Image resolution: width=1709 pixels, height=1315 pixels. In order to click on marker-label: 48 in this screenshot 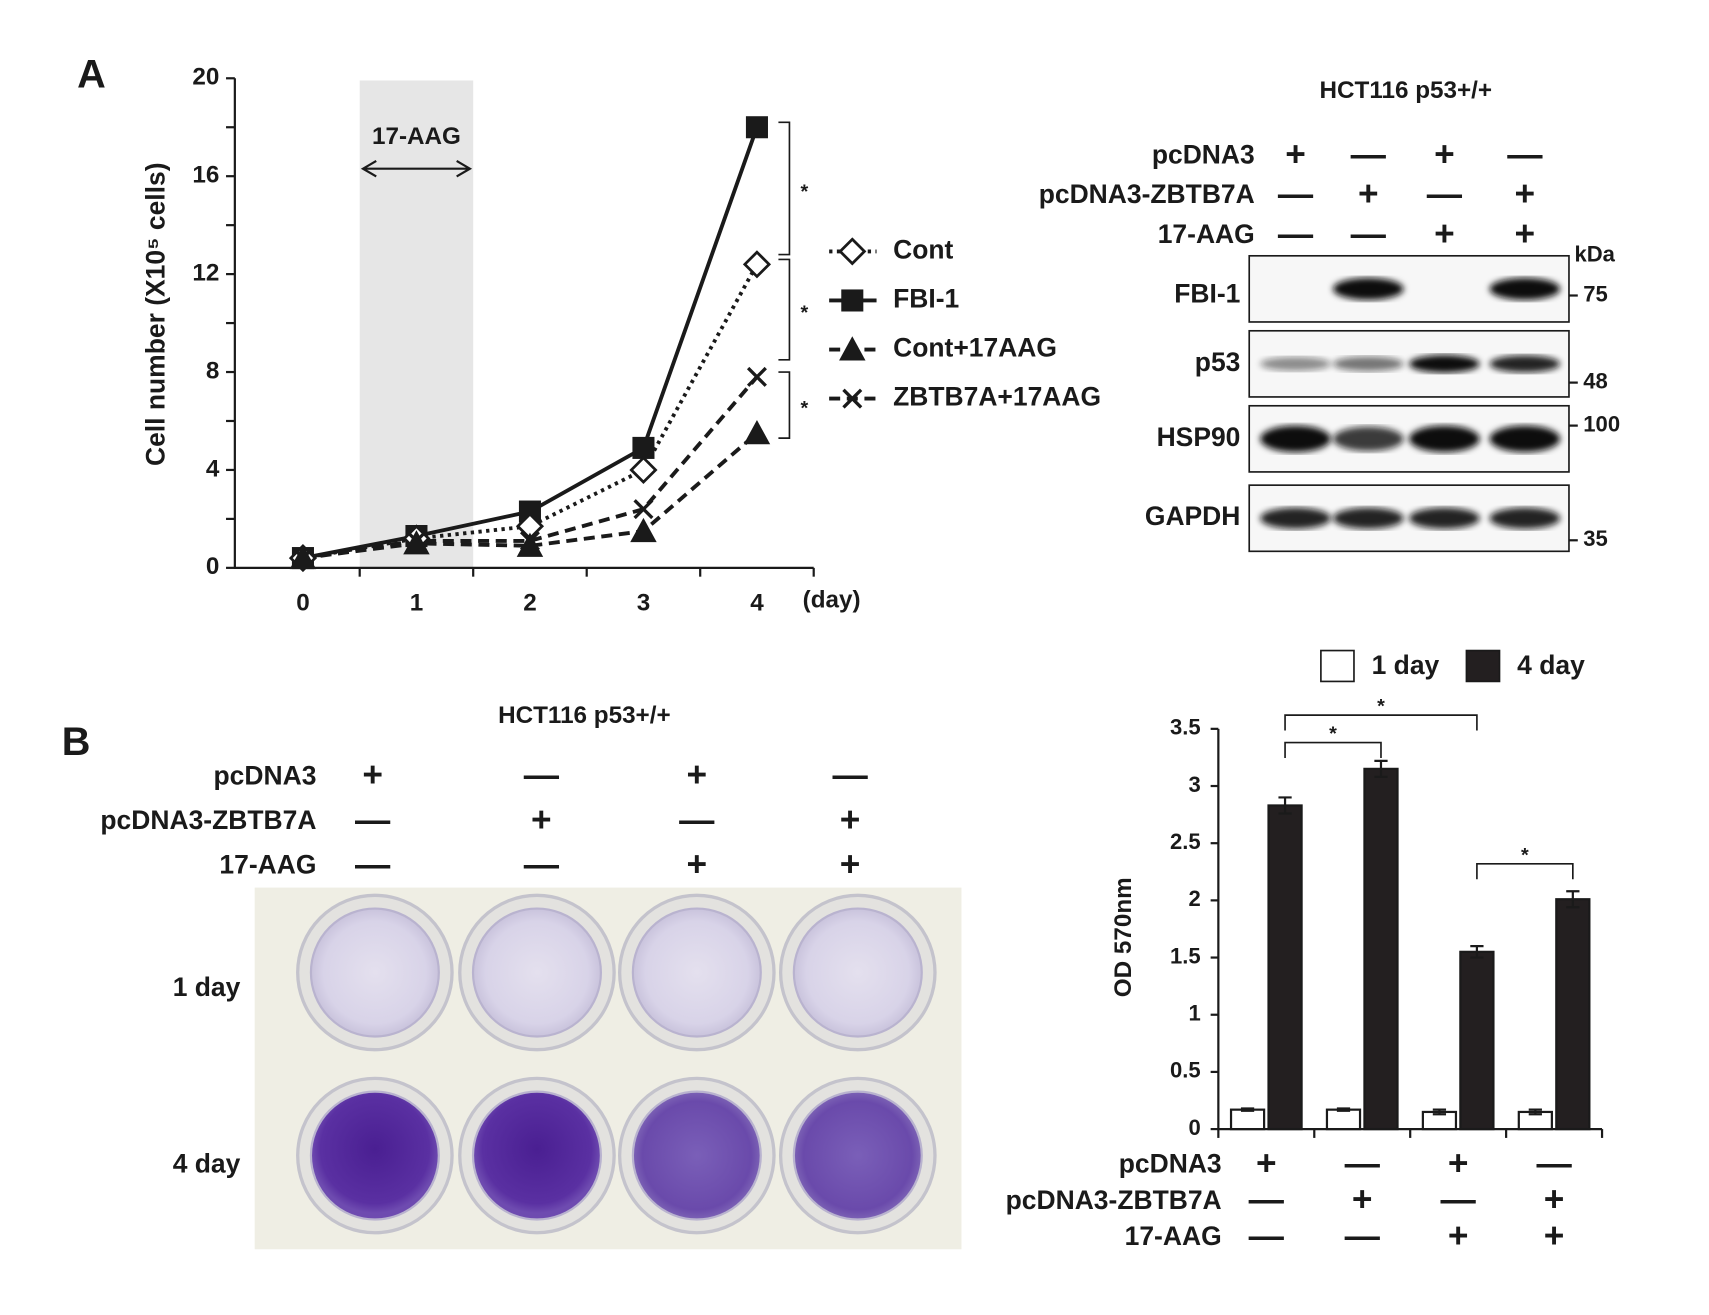, I will do `click(1595, 380)`.